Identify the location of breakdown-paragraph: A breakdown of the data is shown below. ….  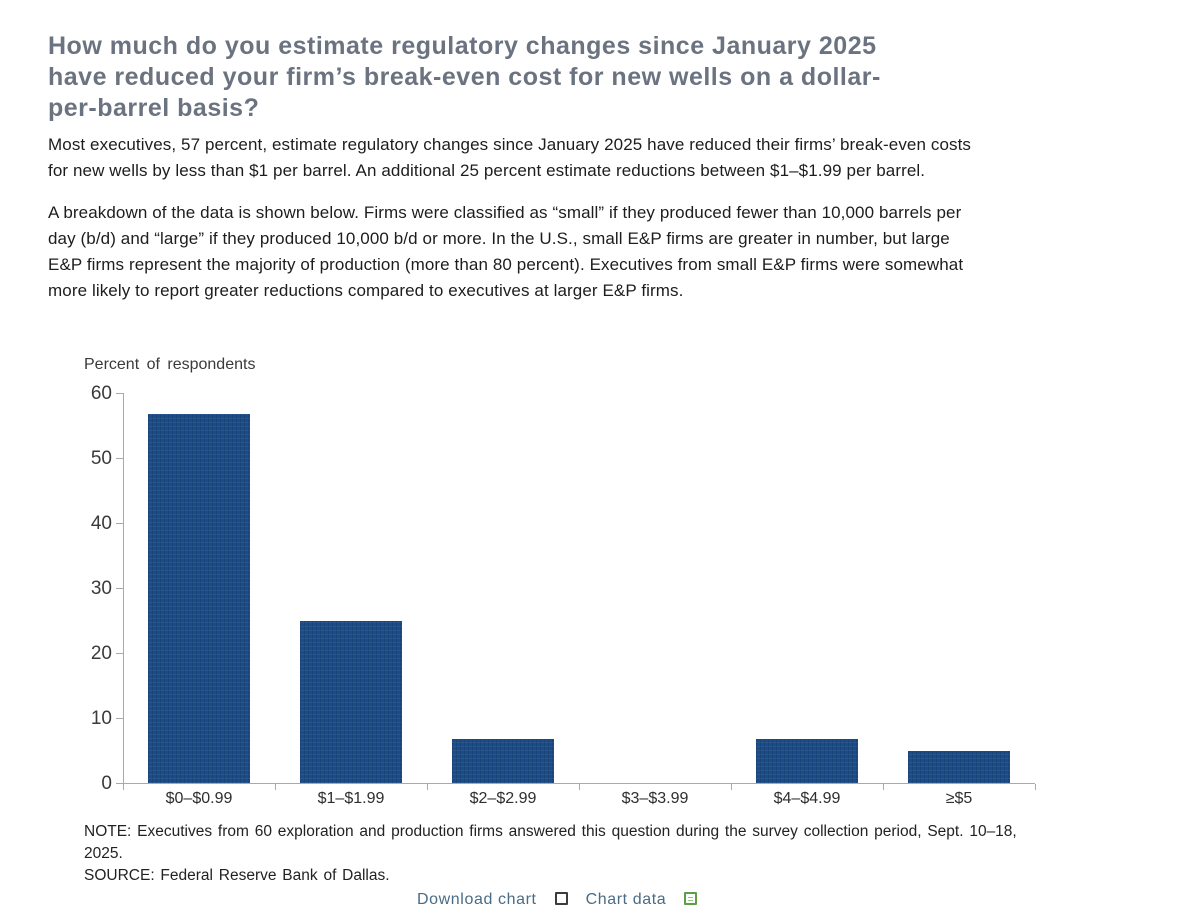
(506, 251).